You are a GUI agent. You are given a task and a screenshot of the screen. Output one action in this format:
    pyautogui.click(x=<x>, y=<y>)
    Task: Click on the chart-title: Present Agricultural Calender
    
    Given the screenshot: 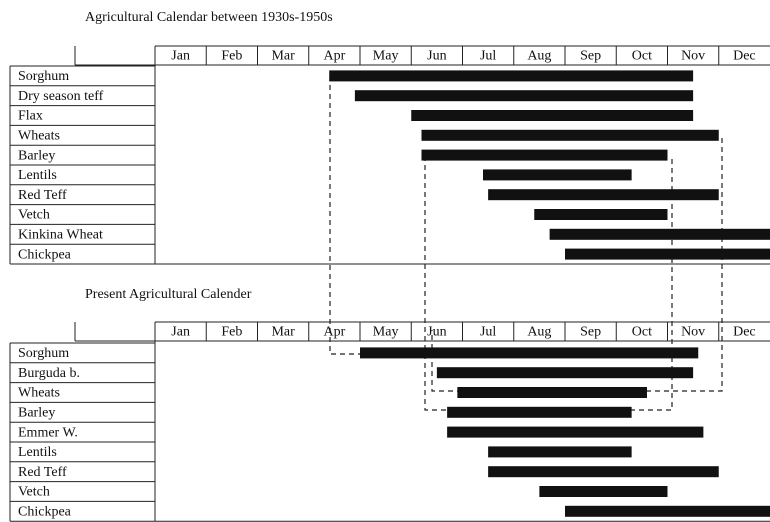 What is the action you would take?
    pyautogui.click(x=168, y=294)
    